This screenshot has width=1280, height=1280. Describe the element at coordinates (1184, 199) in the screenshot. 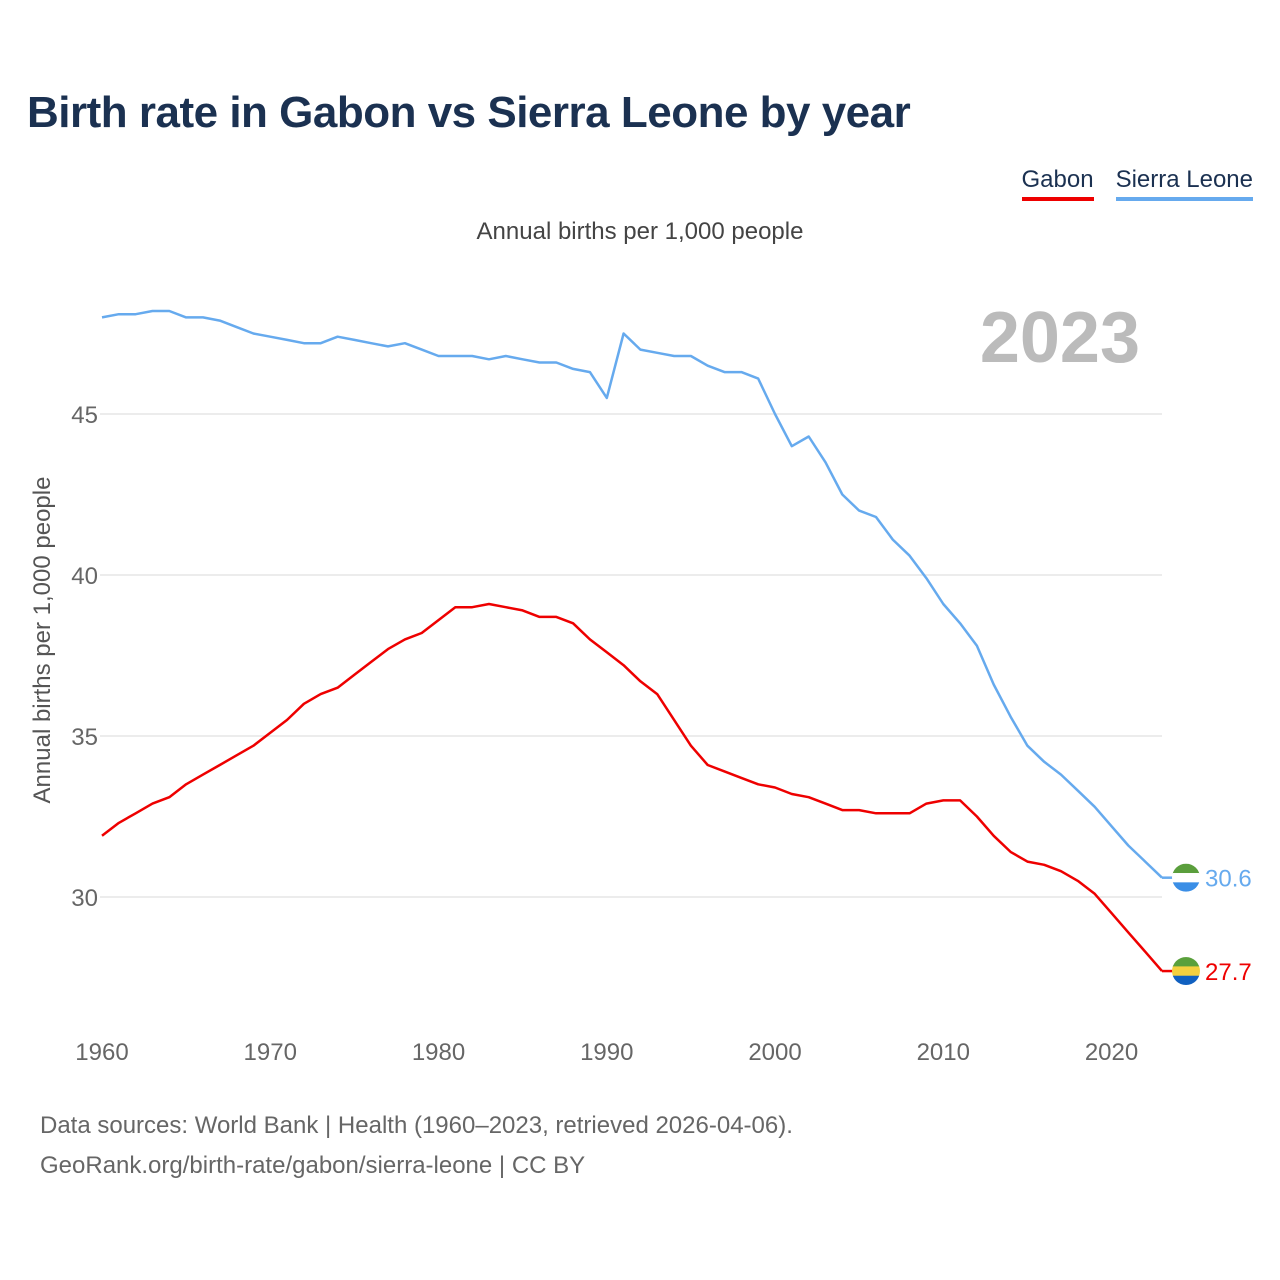

I see `legend-swatch-sierra-leone` at that location.